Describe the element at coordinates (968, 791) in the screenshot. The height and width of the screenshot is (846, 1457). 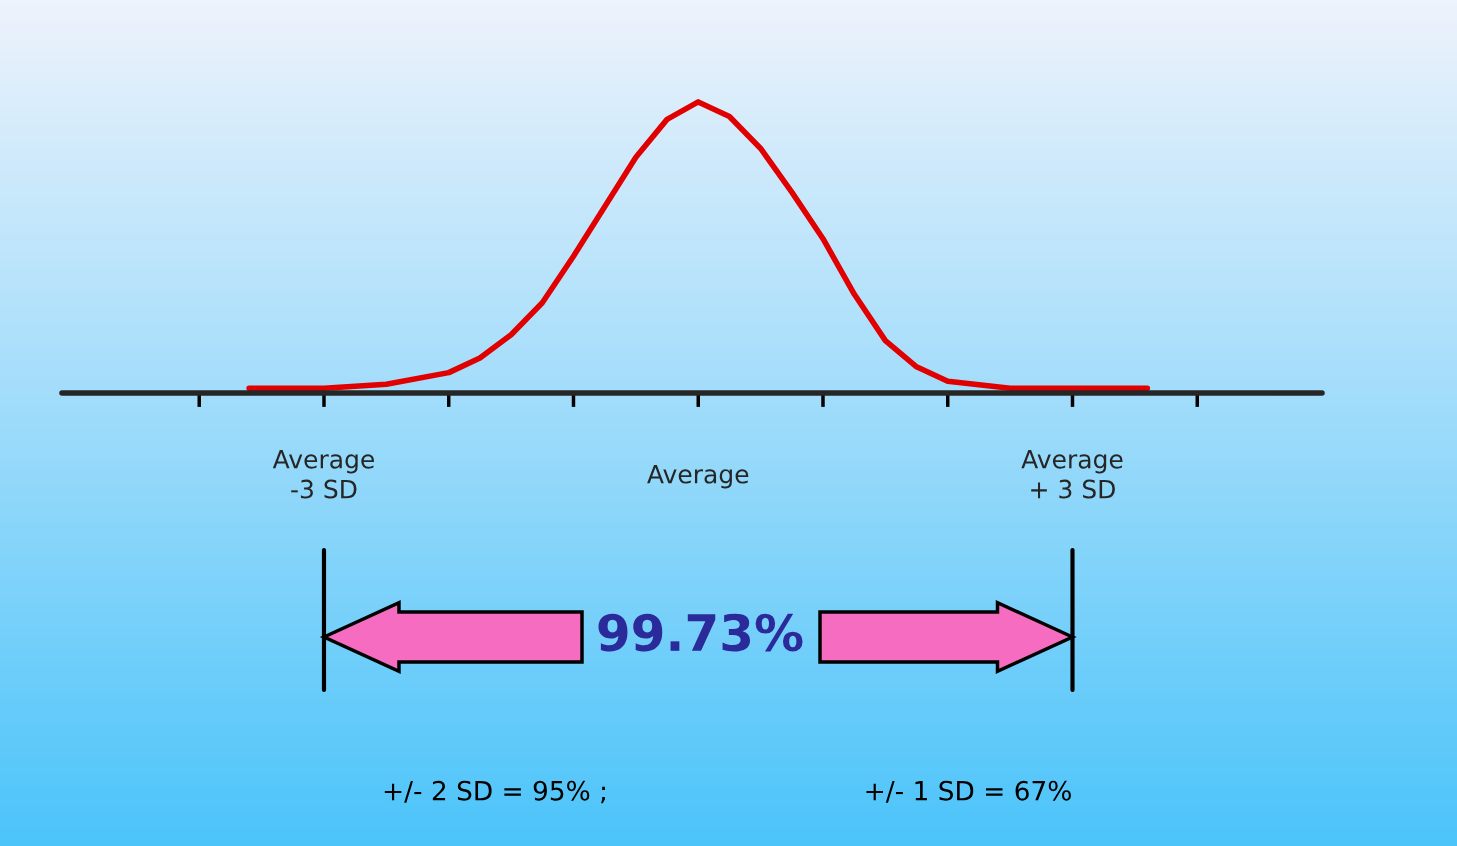
I see `text: +/- 1 SD = 67%` at that location.